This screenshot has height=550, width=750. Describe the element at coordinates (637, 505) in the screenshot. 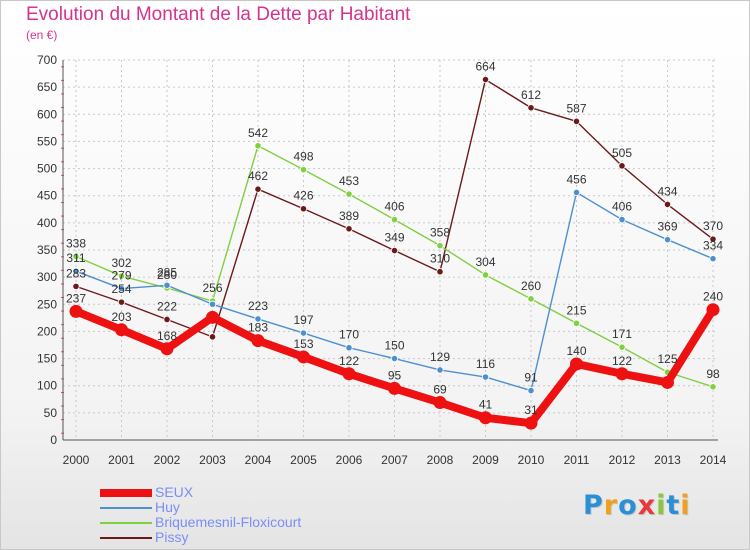

I see `proxiti-logo: Proxiti` at that location.